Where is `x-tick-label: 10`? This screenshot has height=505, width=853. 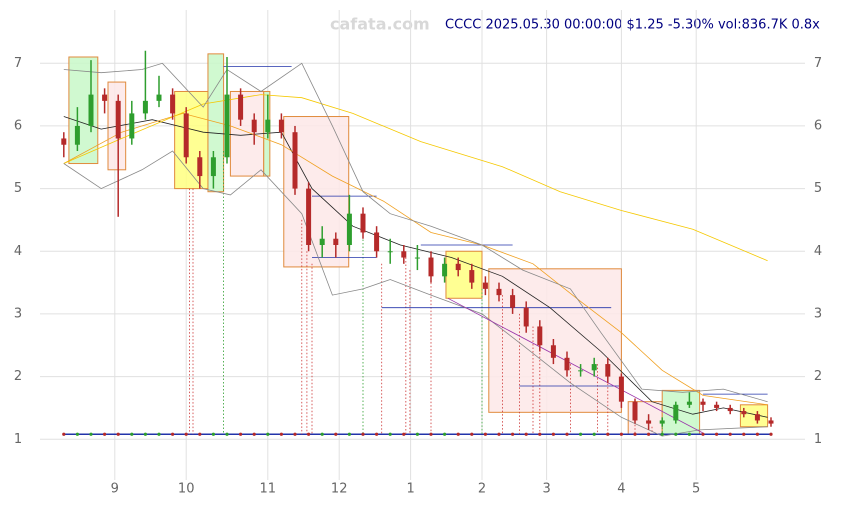 x-tick-label: 10 is located at coordinates (186, 489).